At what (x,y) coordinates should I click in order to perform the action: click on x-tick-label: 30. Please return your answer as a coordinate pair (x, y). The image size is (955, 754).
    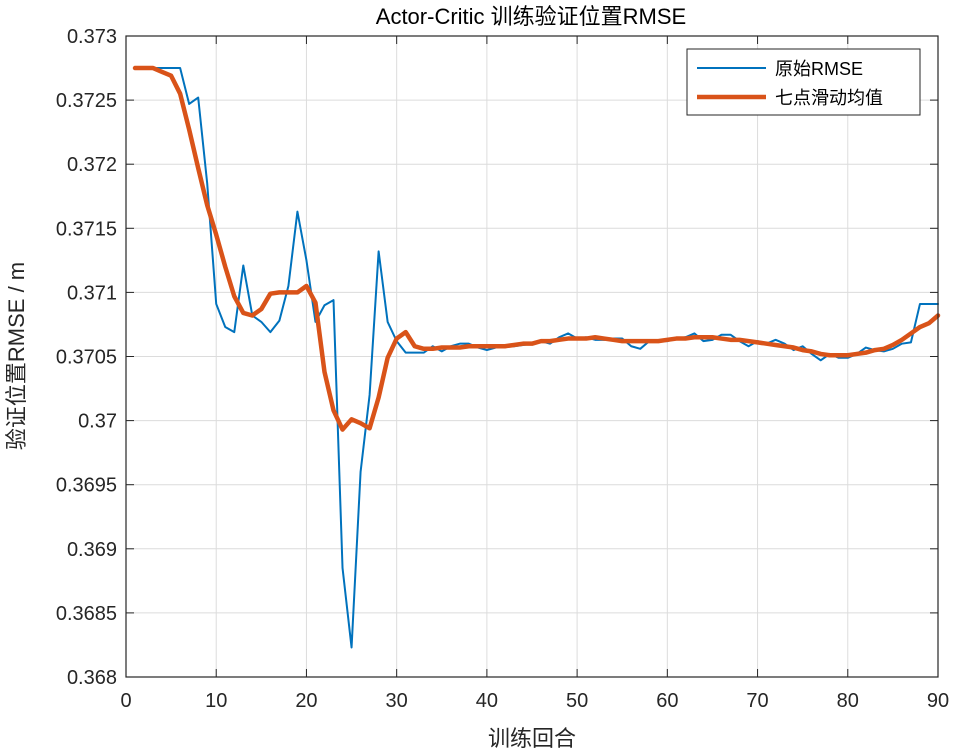
    Looking at the image, I should click on (397, 701).